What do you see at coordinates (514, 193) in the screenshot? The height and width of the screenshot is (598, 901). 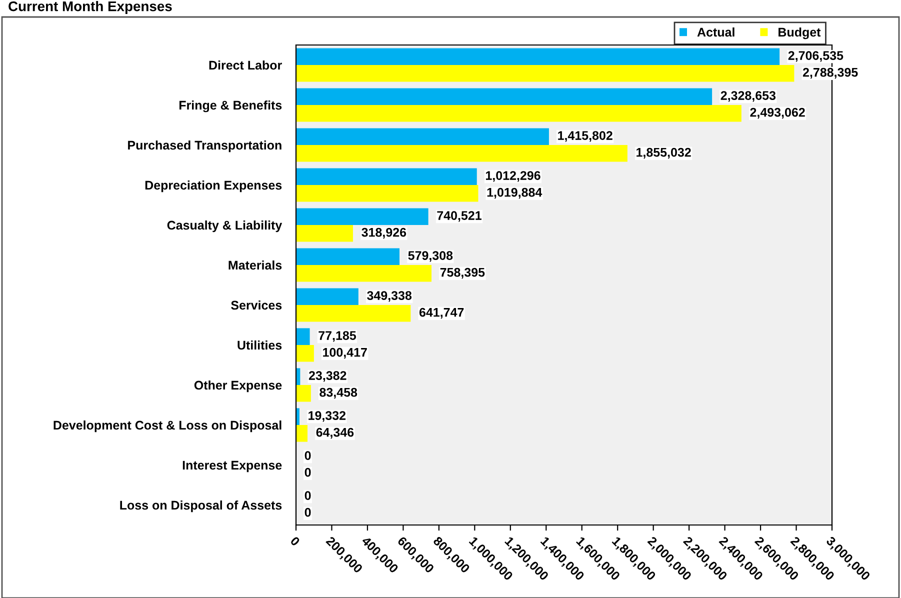 I see `data-label: 1,019,884` at bounding box center [514, 193].